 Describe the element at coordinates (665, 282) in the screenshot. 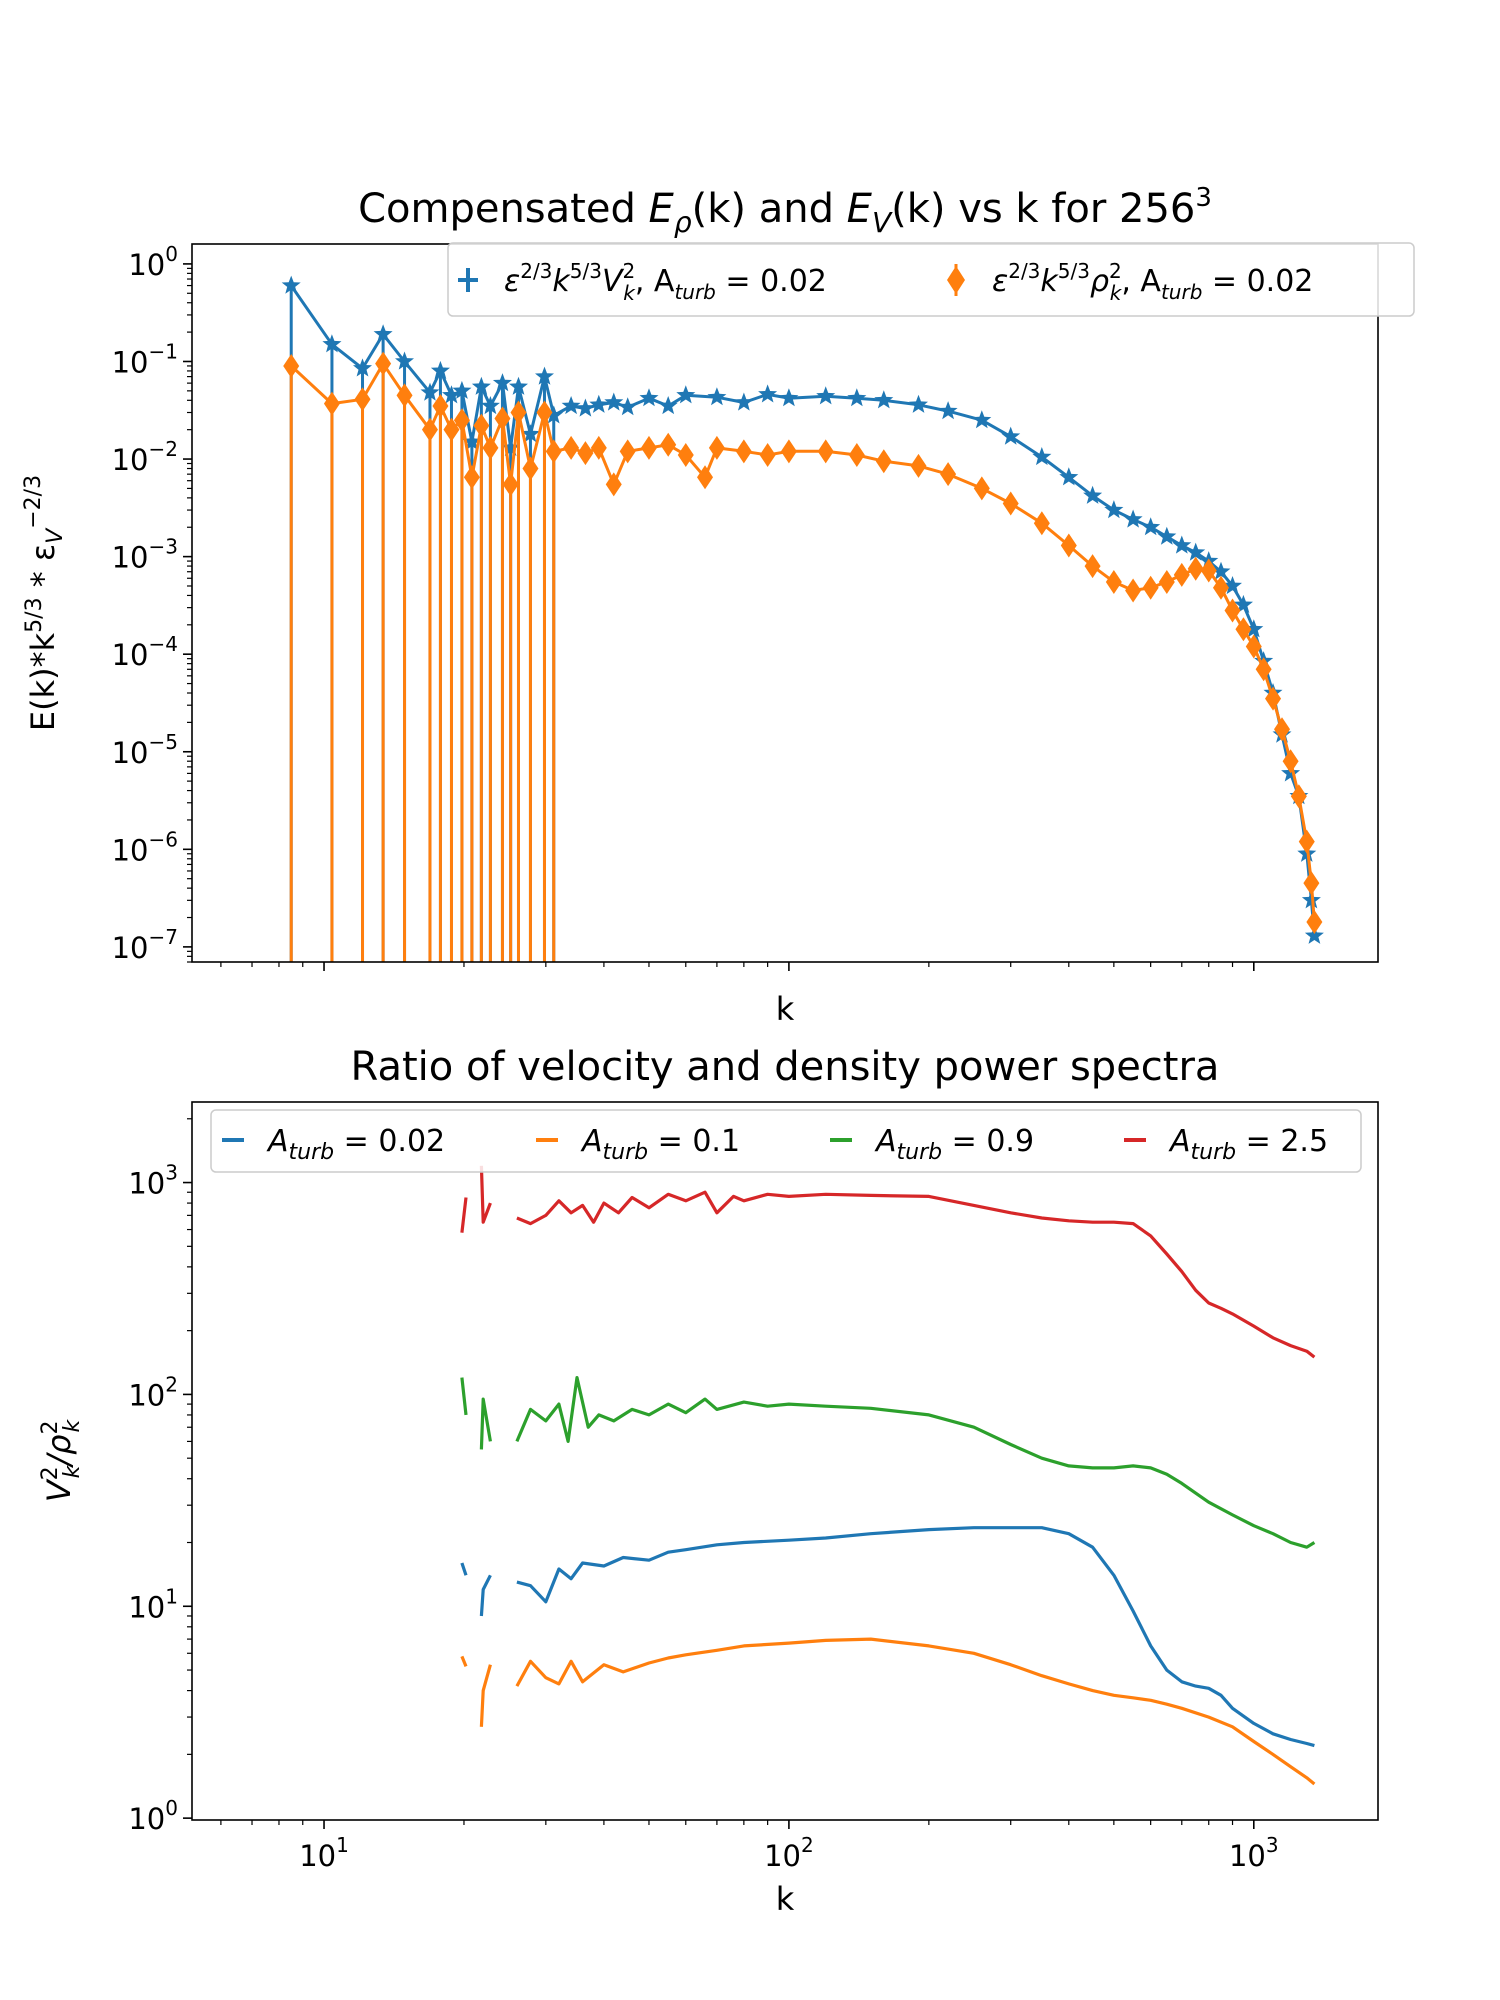

I see `legend-entry-label: ε2/3k5/3V2 k, Aturb = 0.02` at that location.